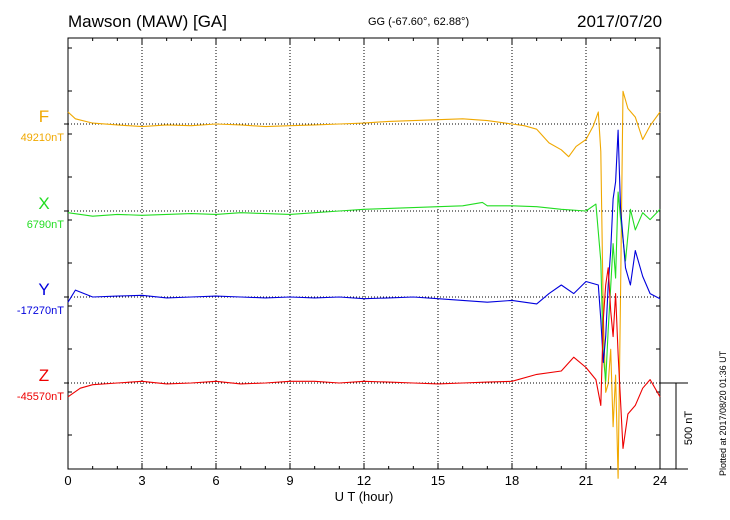  Describe the element at coordinates (364, 480) in the screenshot. I see `x-tick-label: 12` at that location.